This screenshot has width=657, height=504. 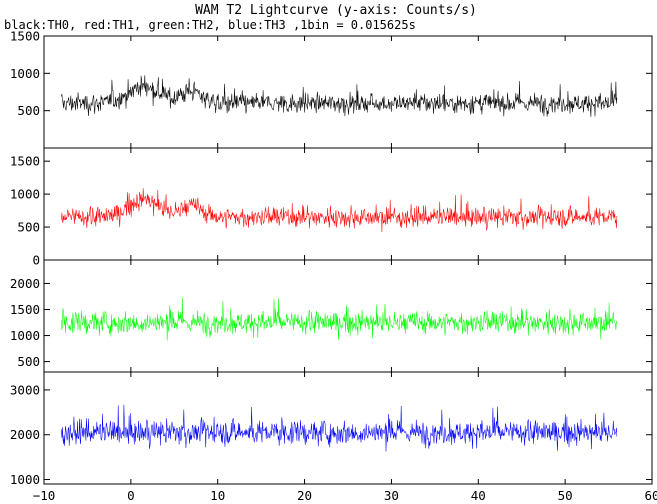 I want to click on series-TH0, so click(x=339, y=96).